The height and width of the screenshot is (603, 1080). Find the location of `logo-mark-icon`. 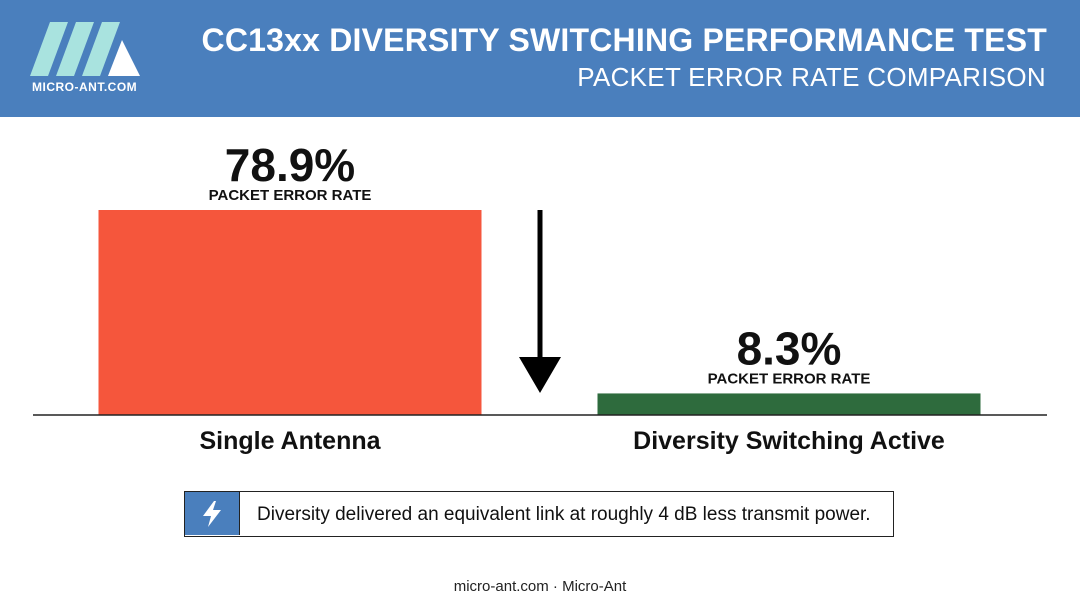

logo-mark-icon is located at coordinates (85, 49).